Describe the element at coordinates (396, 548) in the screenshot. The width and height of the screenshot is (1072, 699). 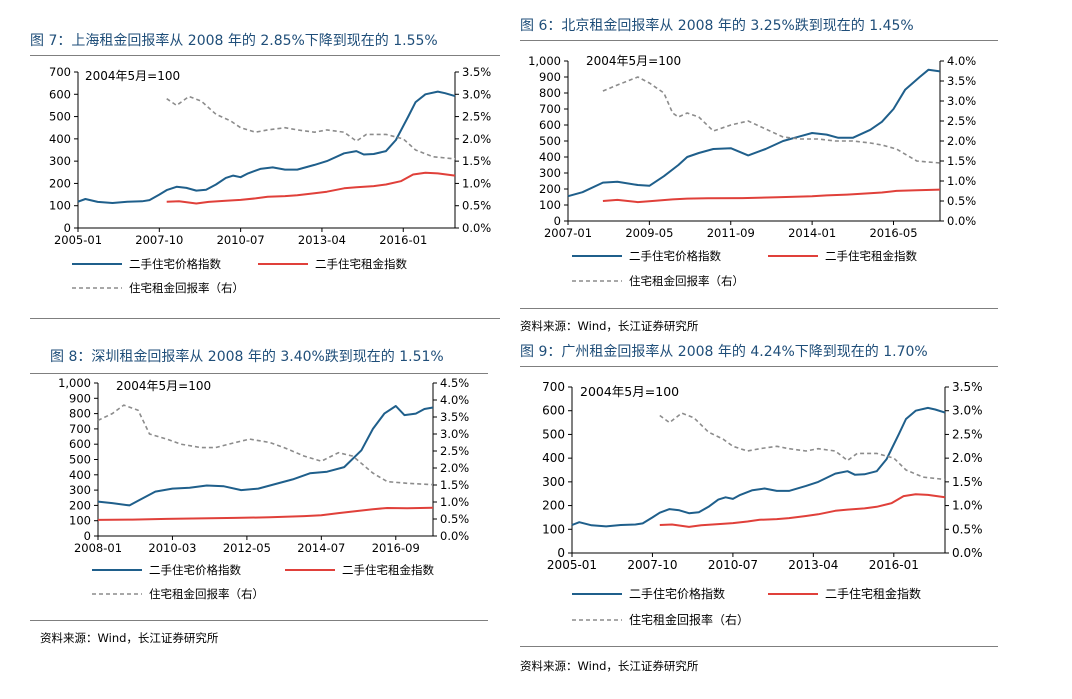
I see `x-tick-label: 2016-09` at that location.